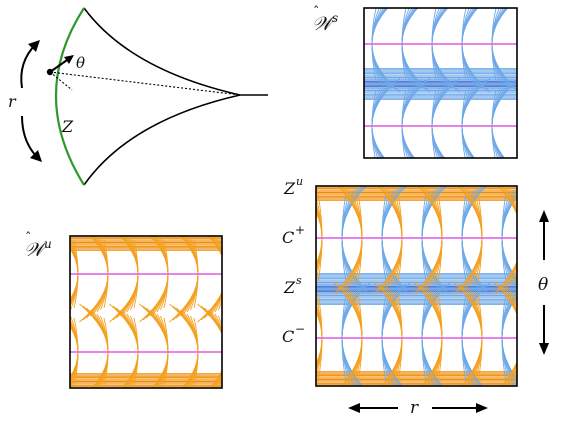 The width and height of the screenshot is (569, 427). Describe the element at coordinates (36, 250) in the screenshot. I see `wu-label: 𝒲` at that location.